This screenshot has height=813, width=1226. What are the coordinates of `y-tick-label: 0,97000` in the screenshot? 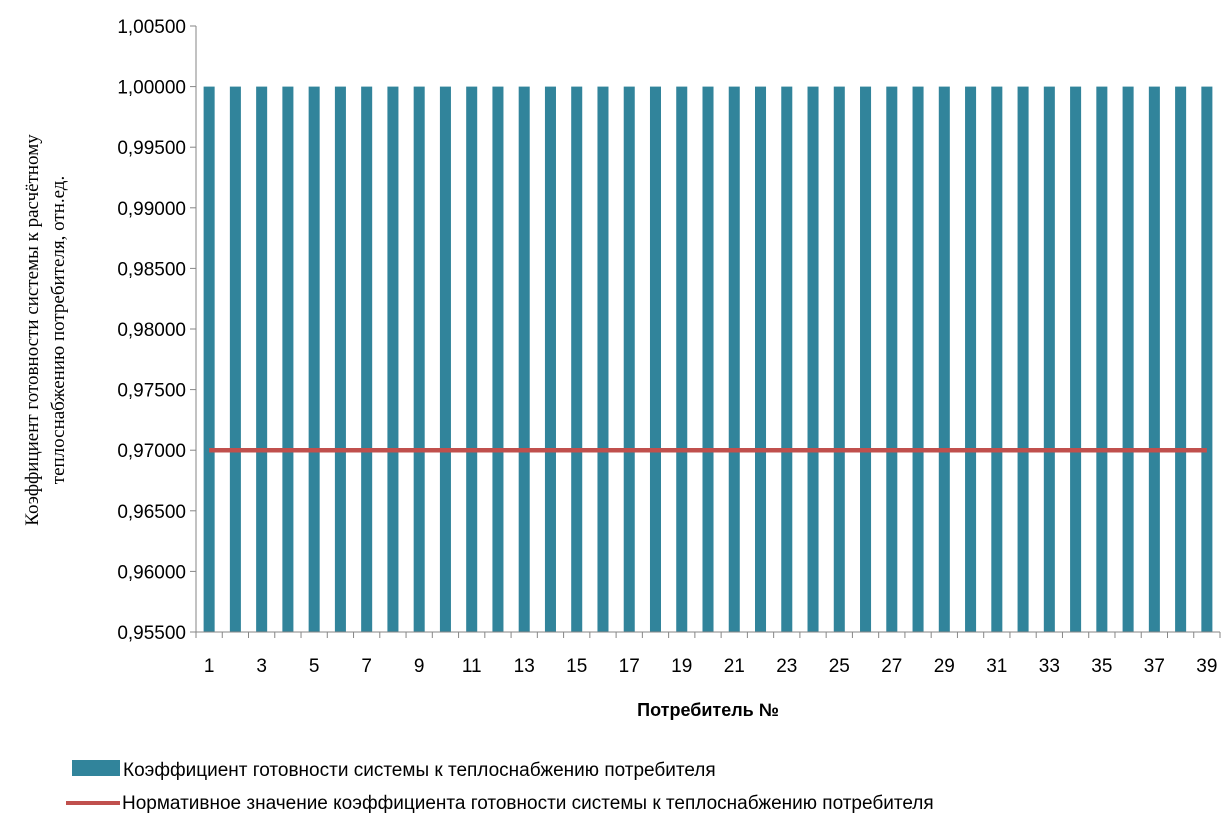 It's located at (151, 451).